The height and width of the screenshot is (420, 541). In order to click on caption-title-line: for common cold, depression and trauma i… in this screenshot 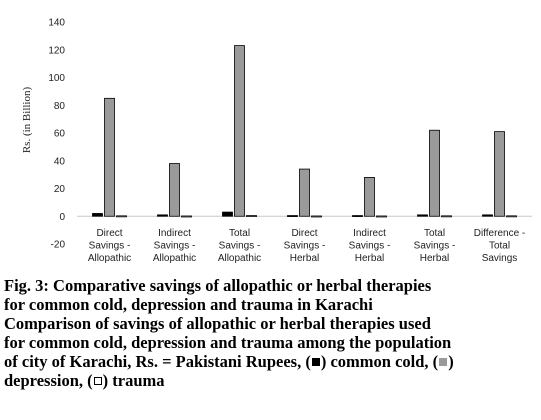, I will do `click(188, 304)`.